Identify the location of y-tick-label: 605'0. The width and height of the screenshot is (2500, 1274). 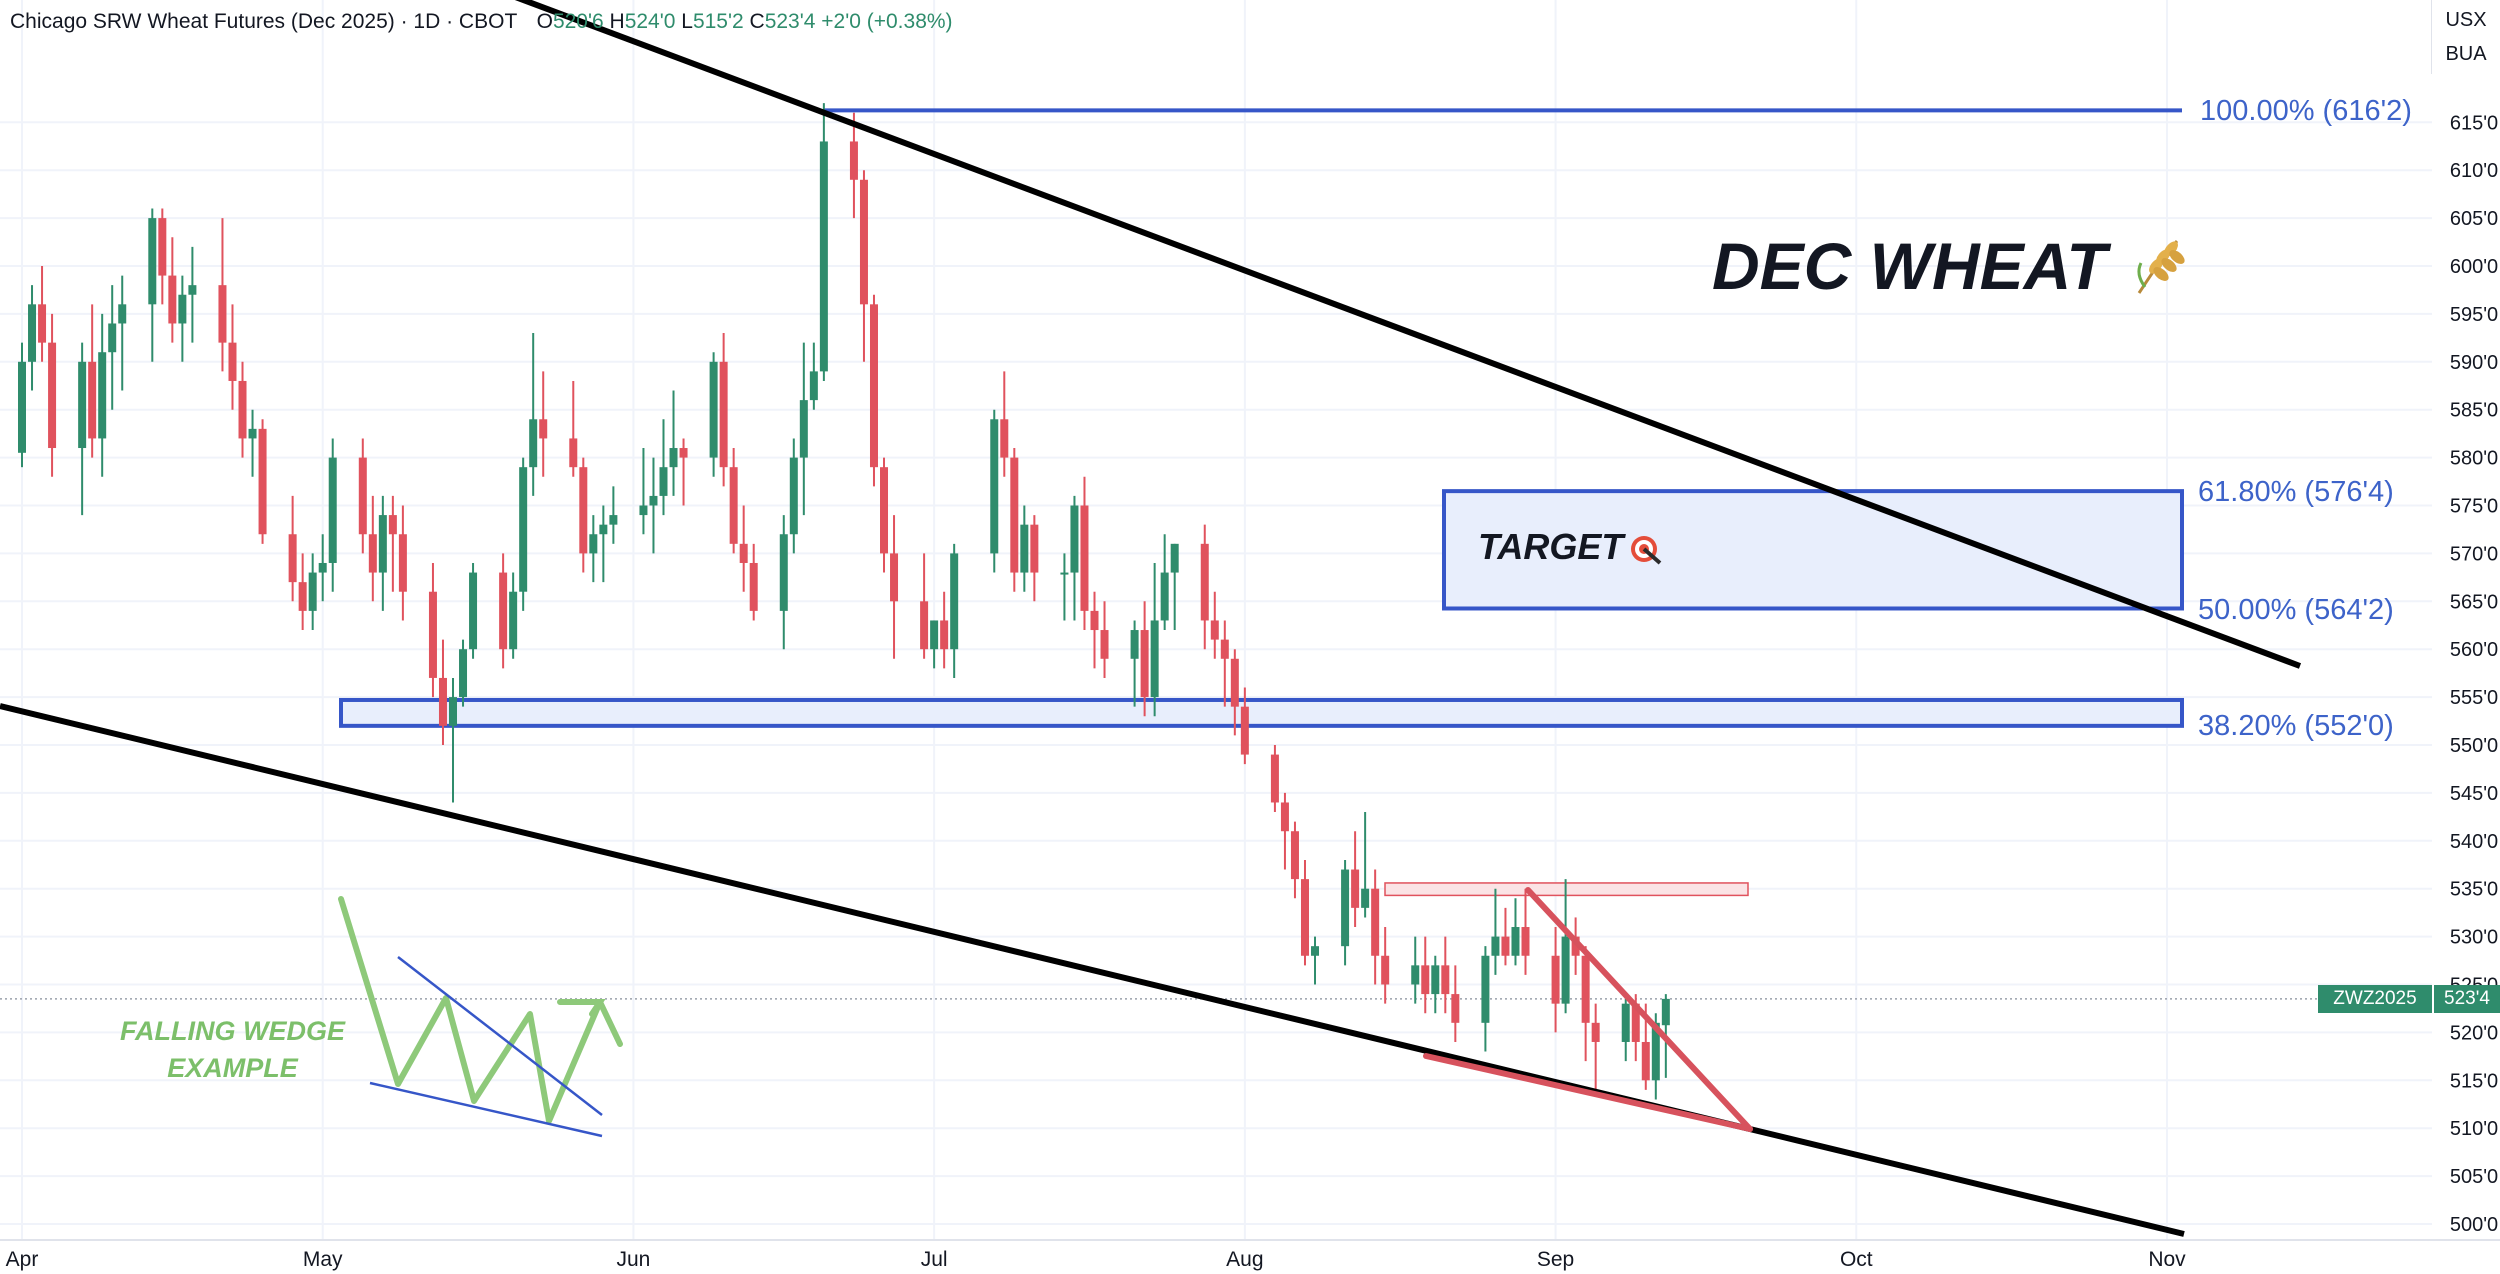
(2474, 219).